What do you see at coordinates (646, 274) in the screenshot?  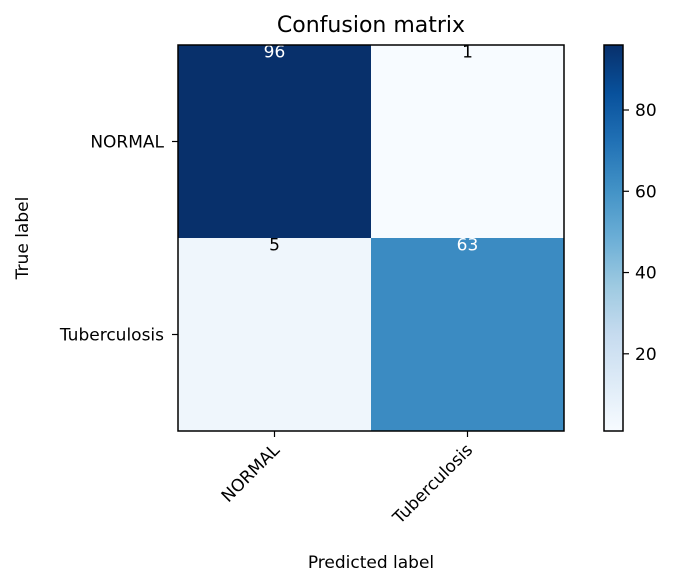 I see `colorbar-tick-label: 40` at bounding box center [646, 274].